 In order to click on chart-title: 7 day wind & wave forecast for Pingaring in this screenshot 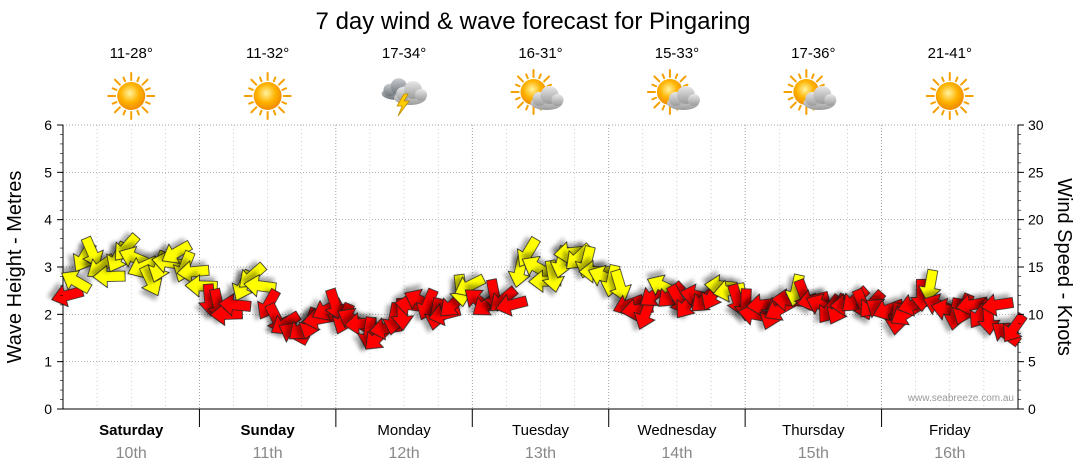, I will do `click(533, 21)`.